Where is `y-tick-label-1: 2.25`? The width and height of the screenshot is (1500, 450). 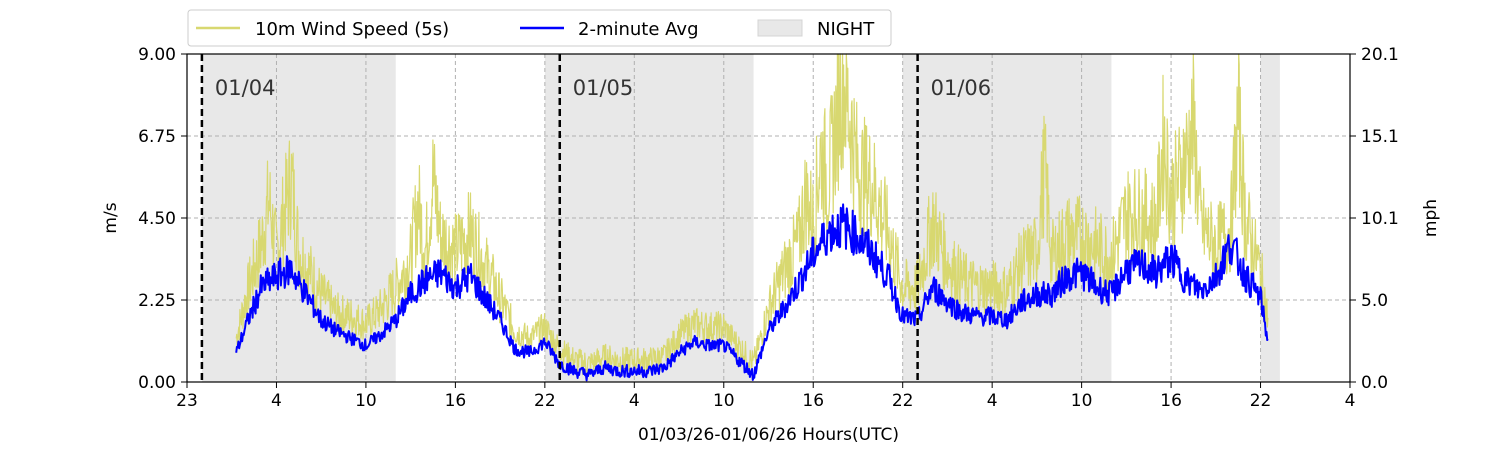
y-tick-label-1: 2.25 is located at coordinates (157, 301).